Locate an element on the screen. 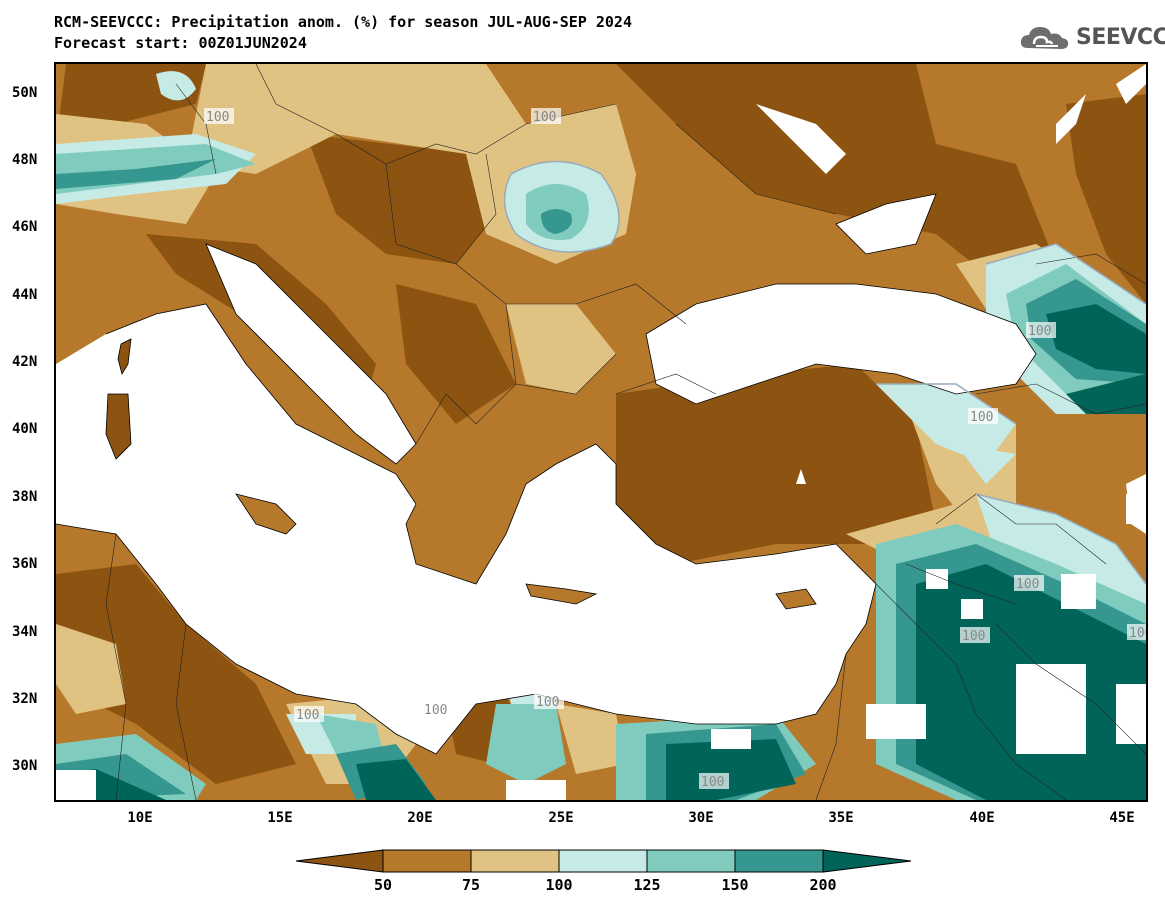  colorbar is located at coordinates (604, 861).